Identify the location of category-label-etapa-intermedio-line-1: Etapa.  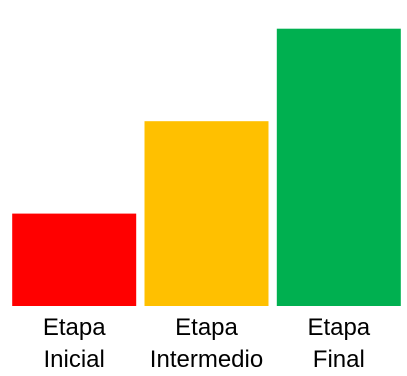
(206, 327).